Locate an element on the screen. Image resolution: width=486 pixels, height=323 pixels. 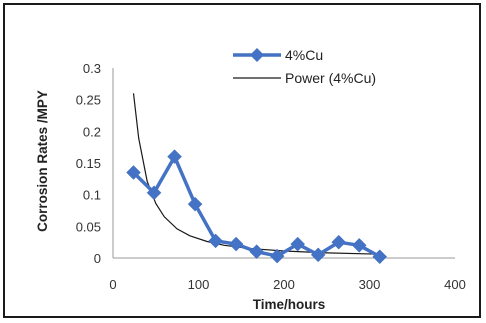
y-tick-label: 0.3 is located at coordinates (92, 68).